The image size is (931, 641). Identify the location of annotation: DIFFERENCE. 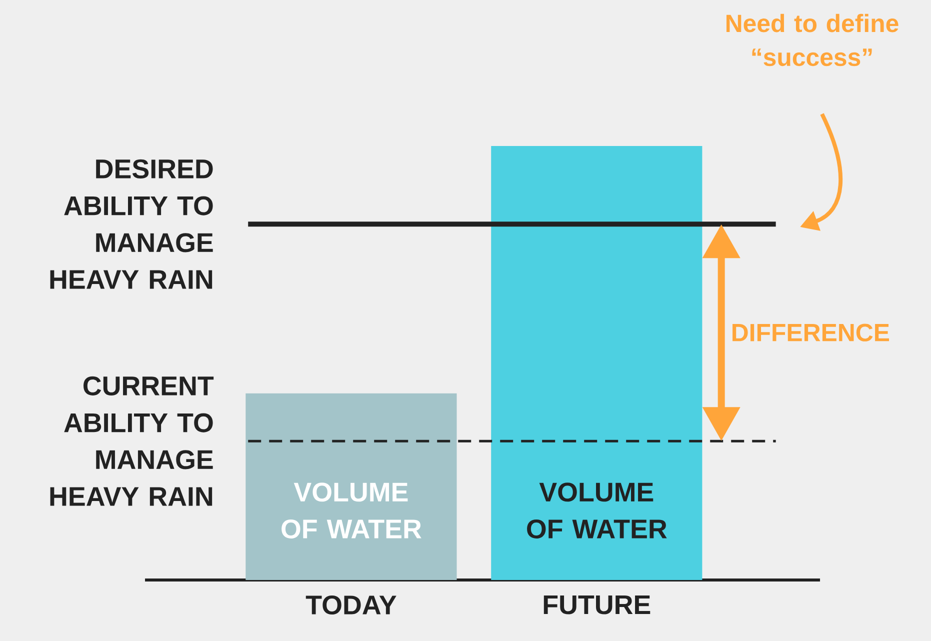
(811, 333).